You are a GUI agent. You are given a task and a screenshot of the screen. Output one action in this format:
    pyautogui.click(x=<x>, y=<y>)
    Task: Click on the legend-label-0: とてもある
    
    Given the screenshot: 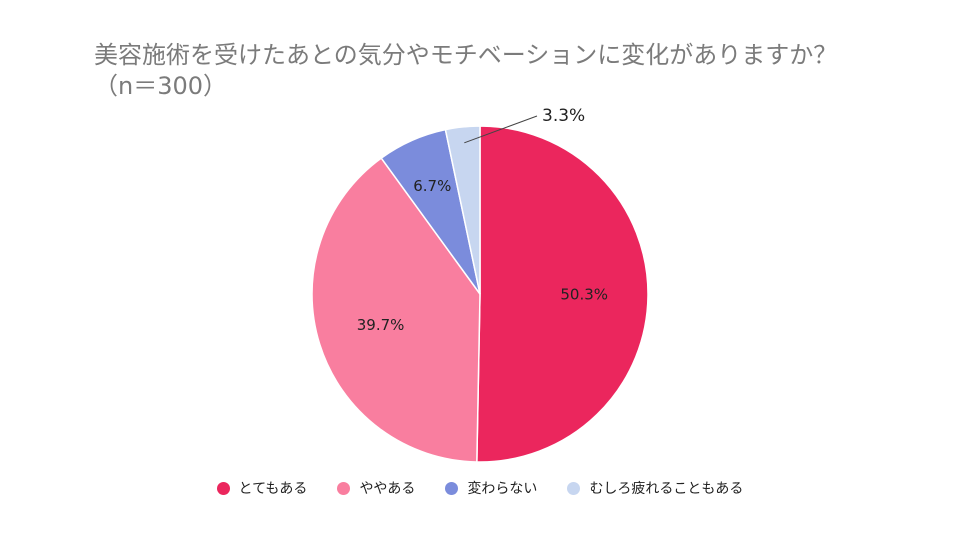 What is the action you would take?
    pyautogui.click(x=273, y=489)
    